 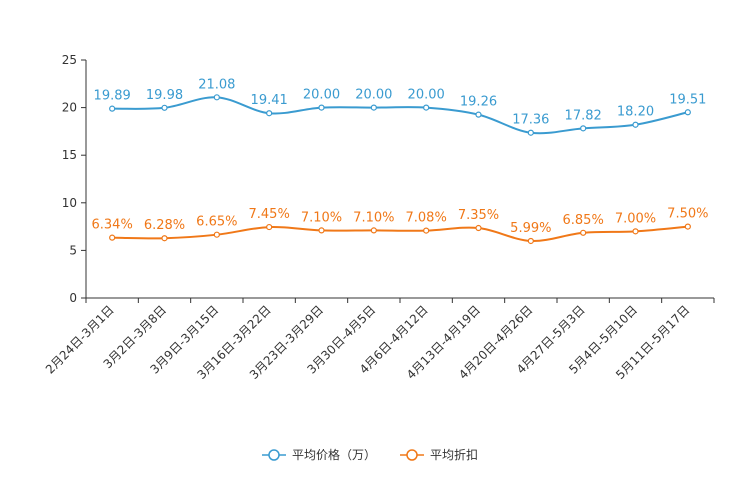 I want to click on data-label: 5.99%, so click(x=530, y=228).